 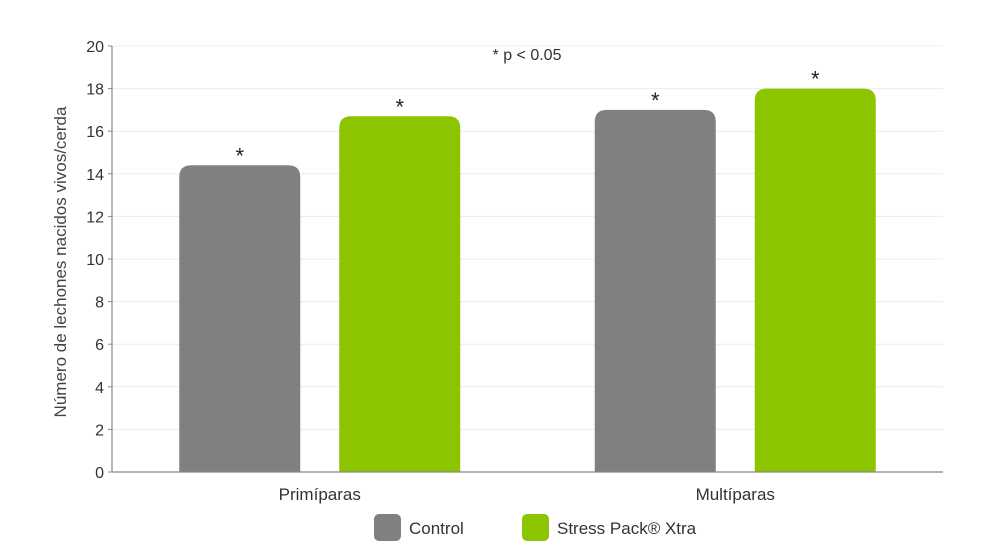 What do you see at coordinates (95, 132) in the screenshot?
I see `y-tick-label: 16` at bounding box center [95, 132].